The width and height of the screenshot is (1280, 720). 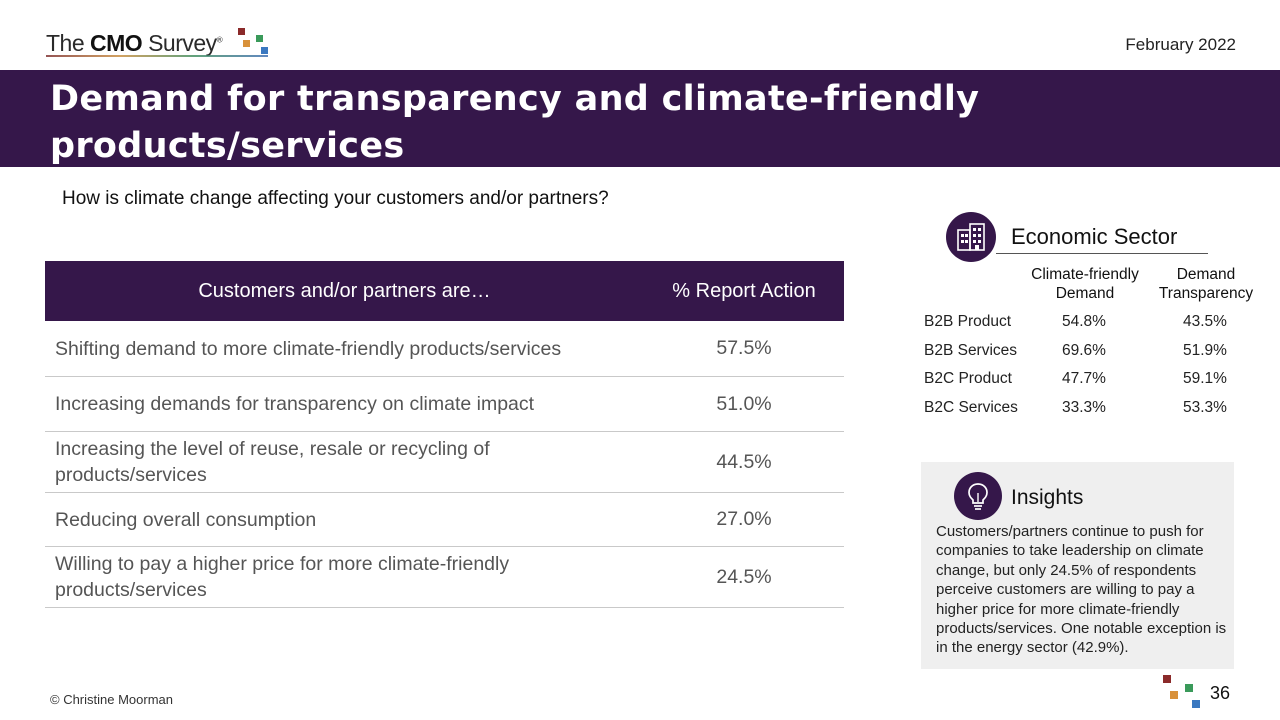 What do you see at coordinates (1084, 350) in the screenshot?
I see `sector-climate-value: 69.6%` at bounding box center [1084, 350].